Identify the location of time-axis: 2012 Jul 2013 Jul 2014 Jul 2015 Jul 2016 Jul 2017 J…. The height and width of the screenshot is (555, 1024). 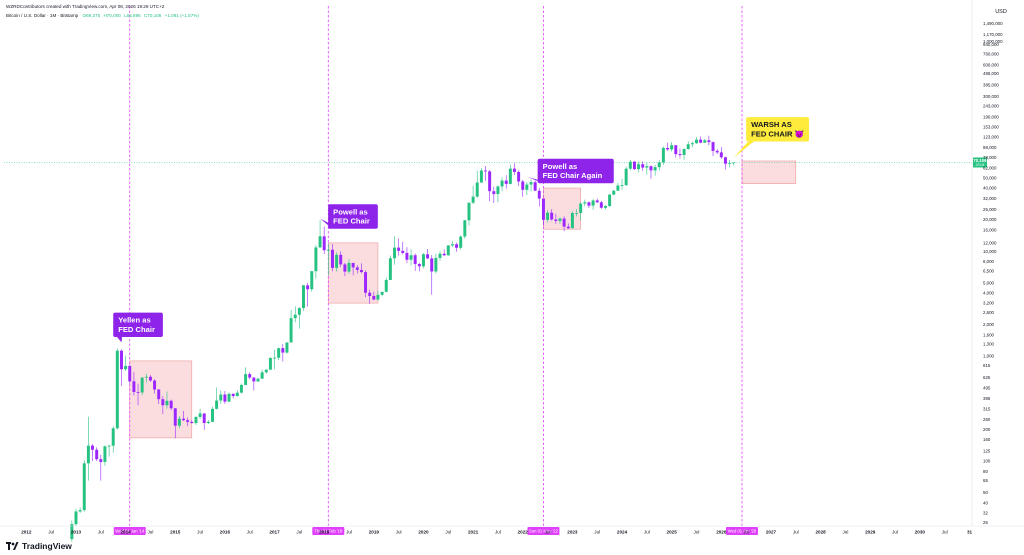
(512, 530).